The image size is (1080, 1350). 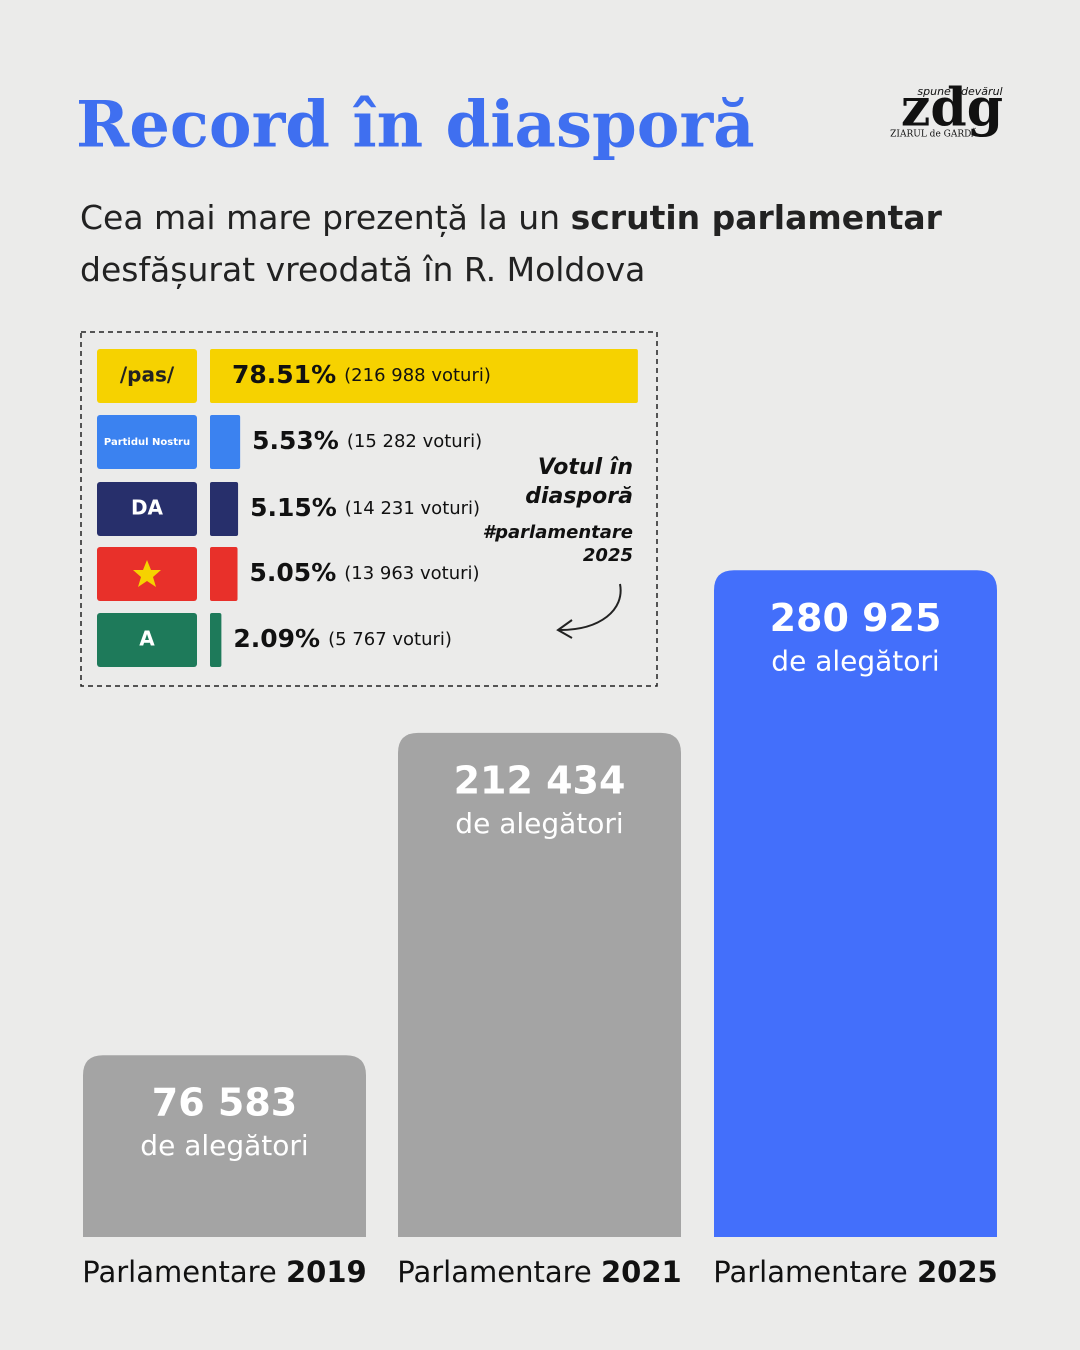 What do you see at coordinates (293, 572) in the screenshot?
I see `value-label: 5.05%` at bounding box center [293, 572].